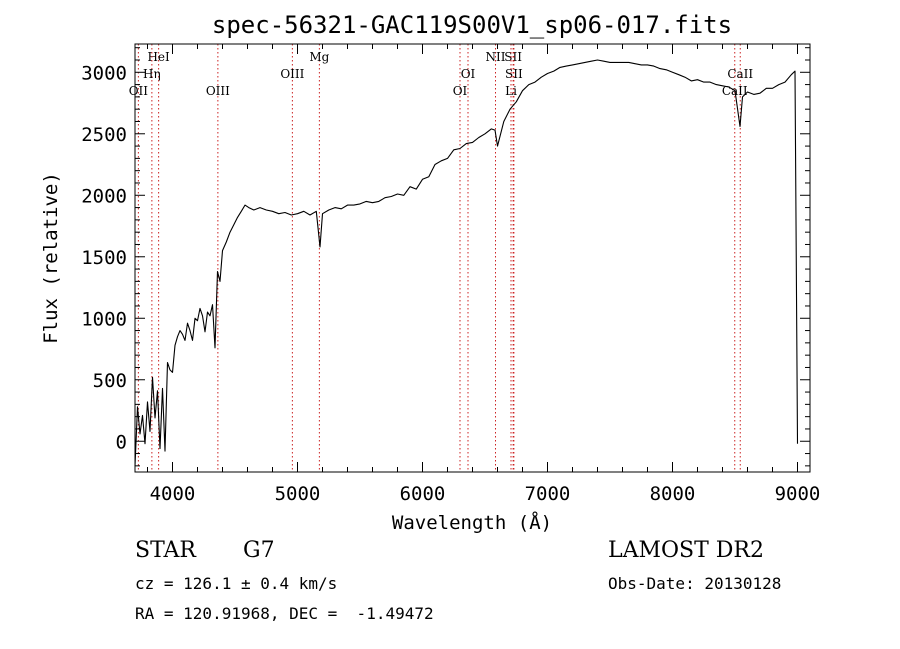 Image resolution: width=900 pixels, height=649 pixels. I want to click on line-label-3: OIII, so click(218, 91).